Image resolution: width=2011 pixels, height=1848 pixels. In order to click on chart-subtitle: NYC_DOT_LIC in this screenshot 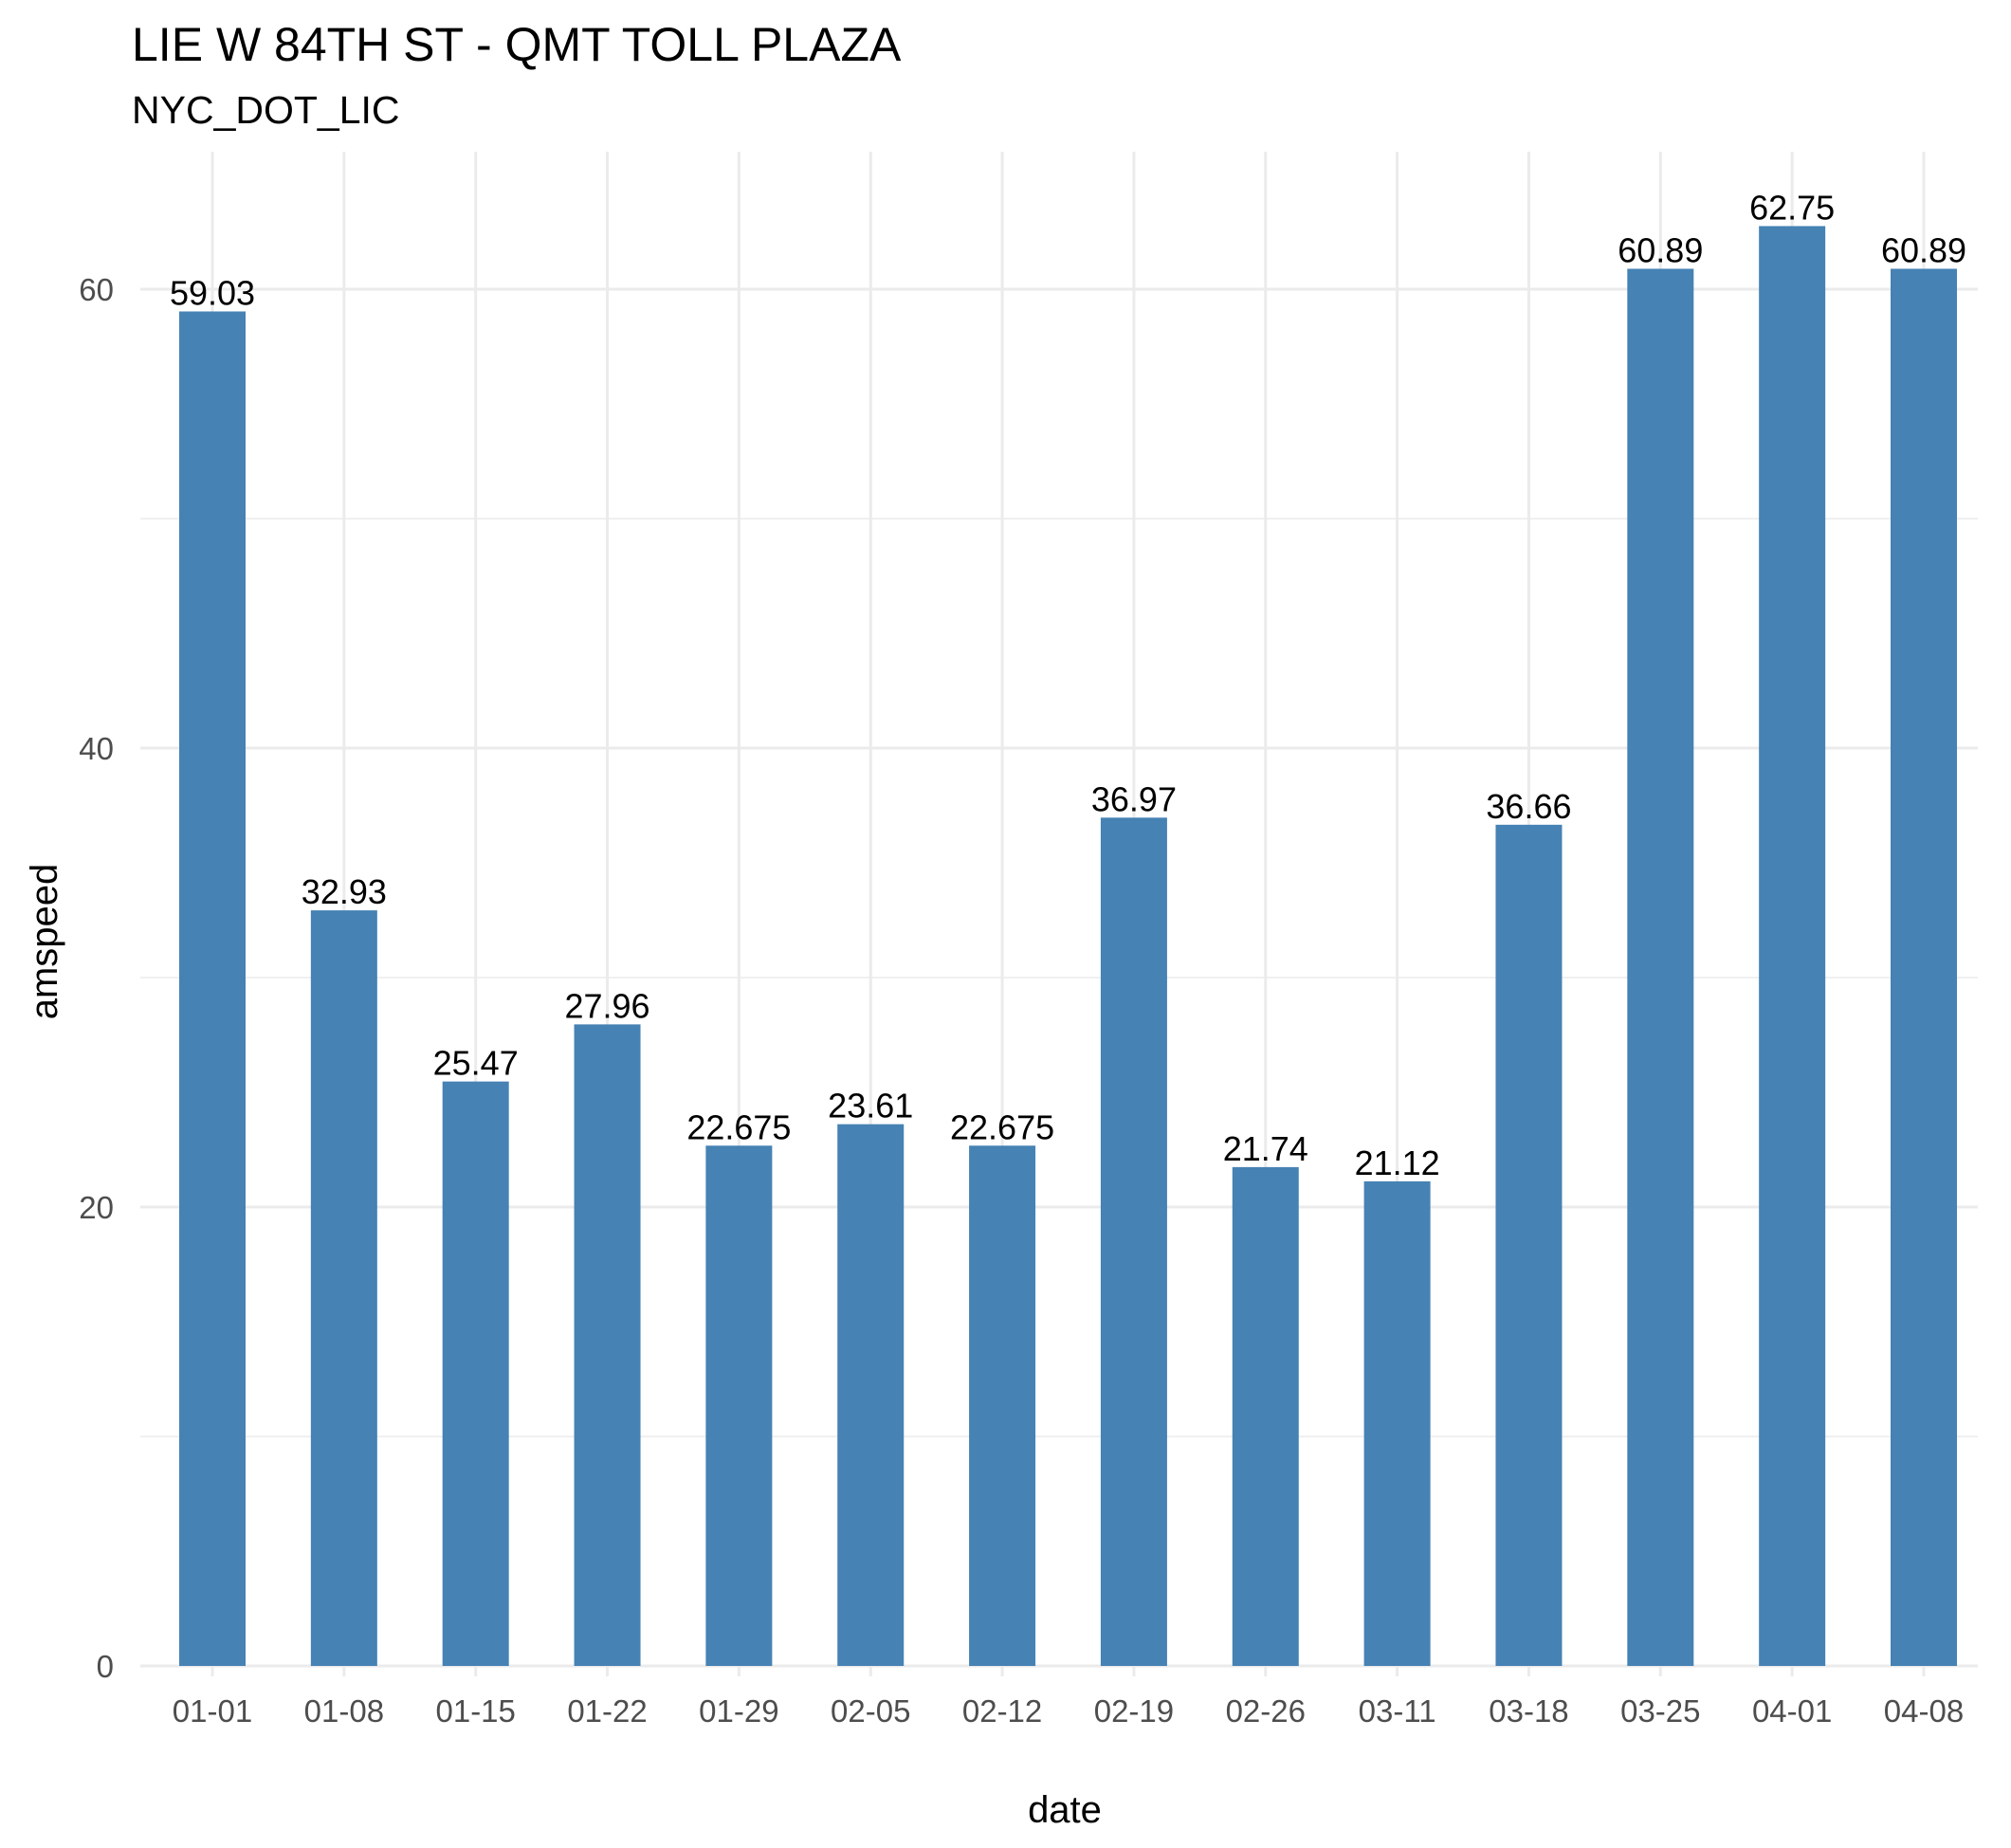, I will do `click(266, 110)`.